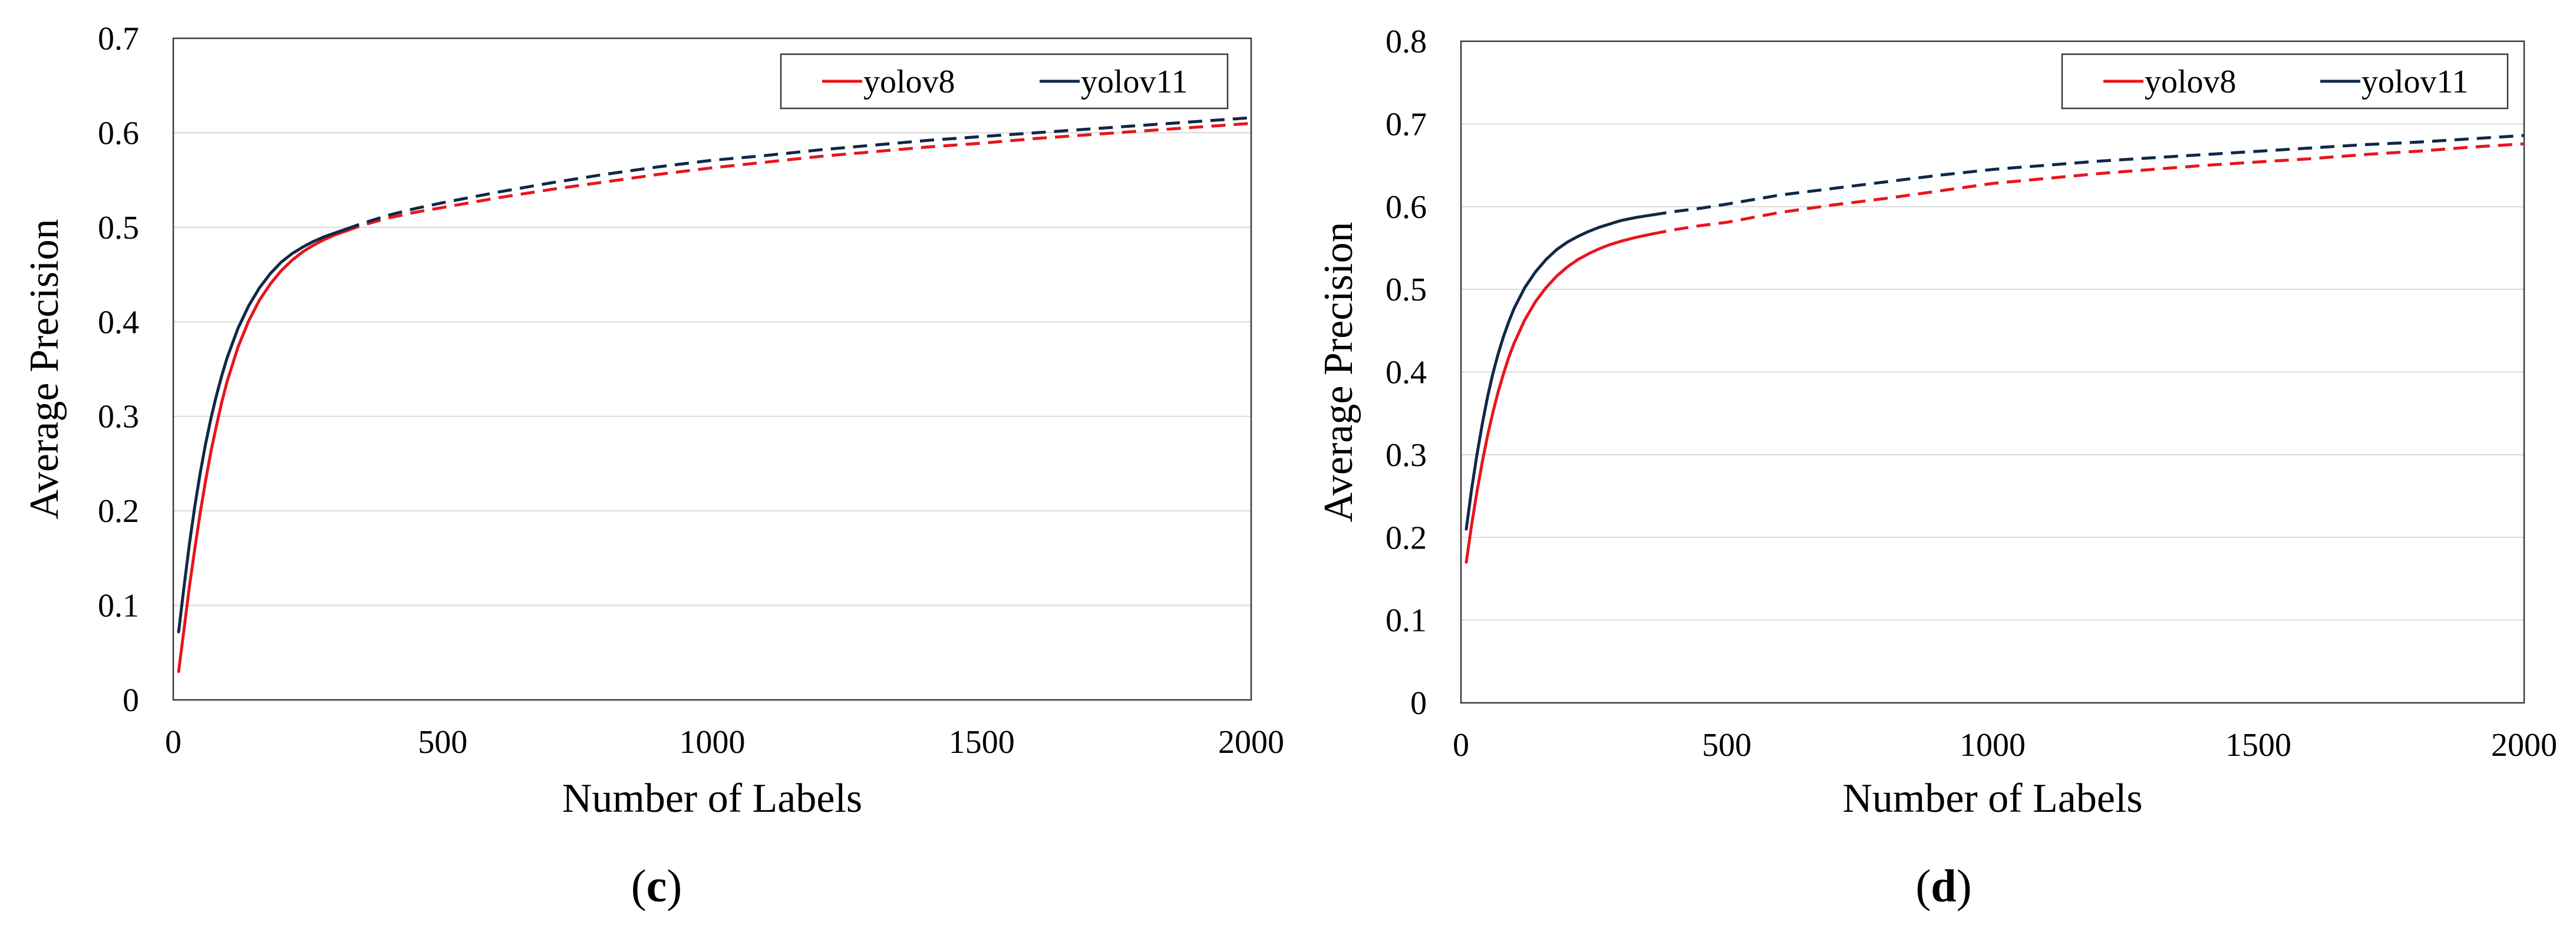  I want to click on series-line-dashed-d-yolov11, so click(2089, 175).